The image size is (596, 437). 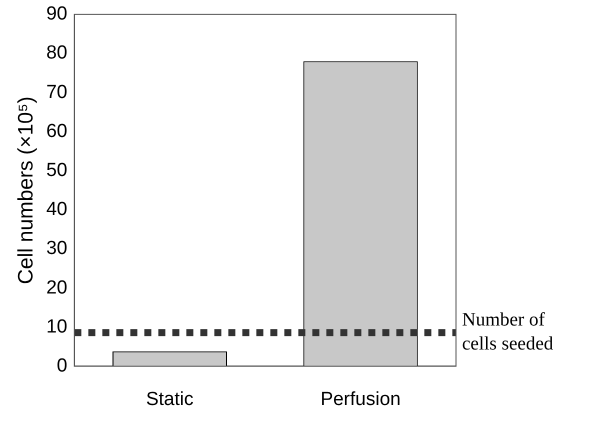 What do you see at coordinates (57, 53) in the screenshot?
I see `y-tick-label: 80` at bounding box center [57, 53].